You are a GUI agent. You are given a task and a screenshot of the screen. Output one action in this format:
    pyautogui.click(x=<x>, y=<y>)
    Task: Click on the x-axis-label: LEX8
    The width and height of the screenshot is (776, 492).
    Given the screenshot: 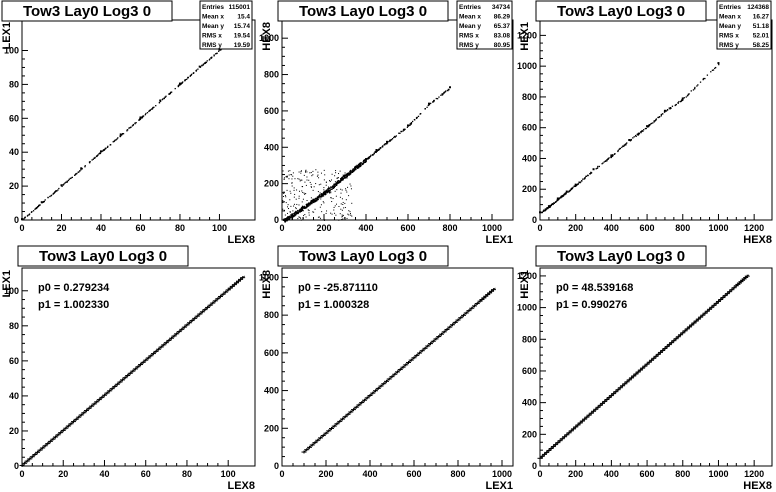 What is the action you would take?
    pyautogui.click(x=241, y=240)
    